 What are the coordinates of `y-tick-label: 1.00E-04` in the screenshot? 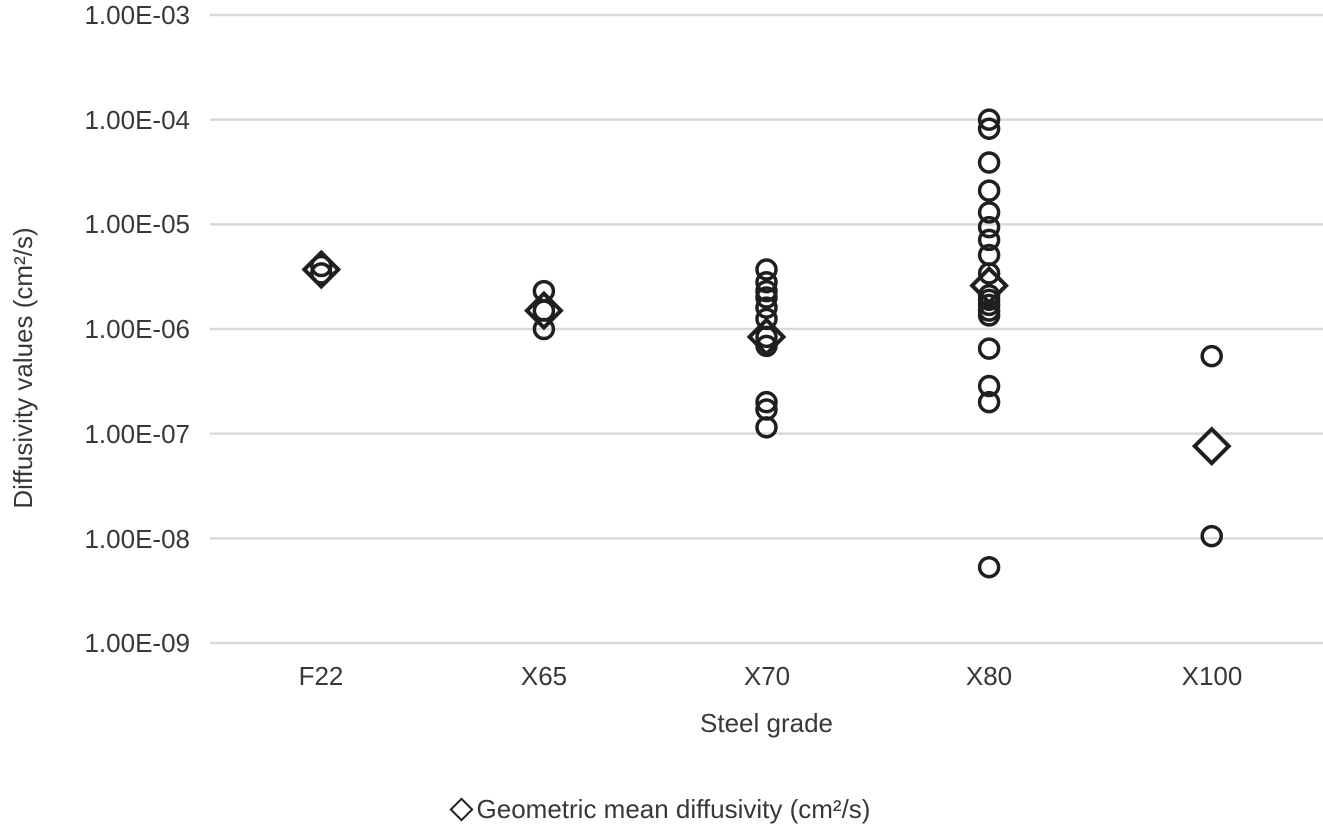 It's located at (137, 120).